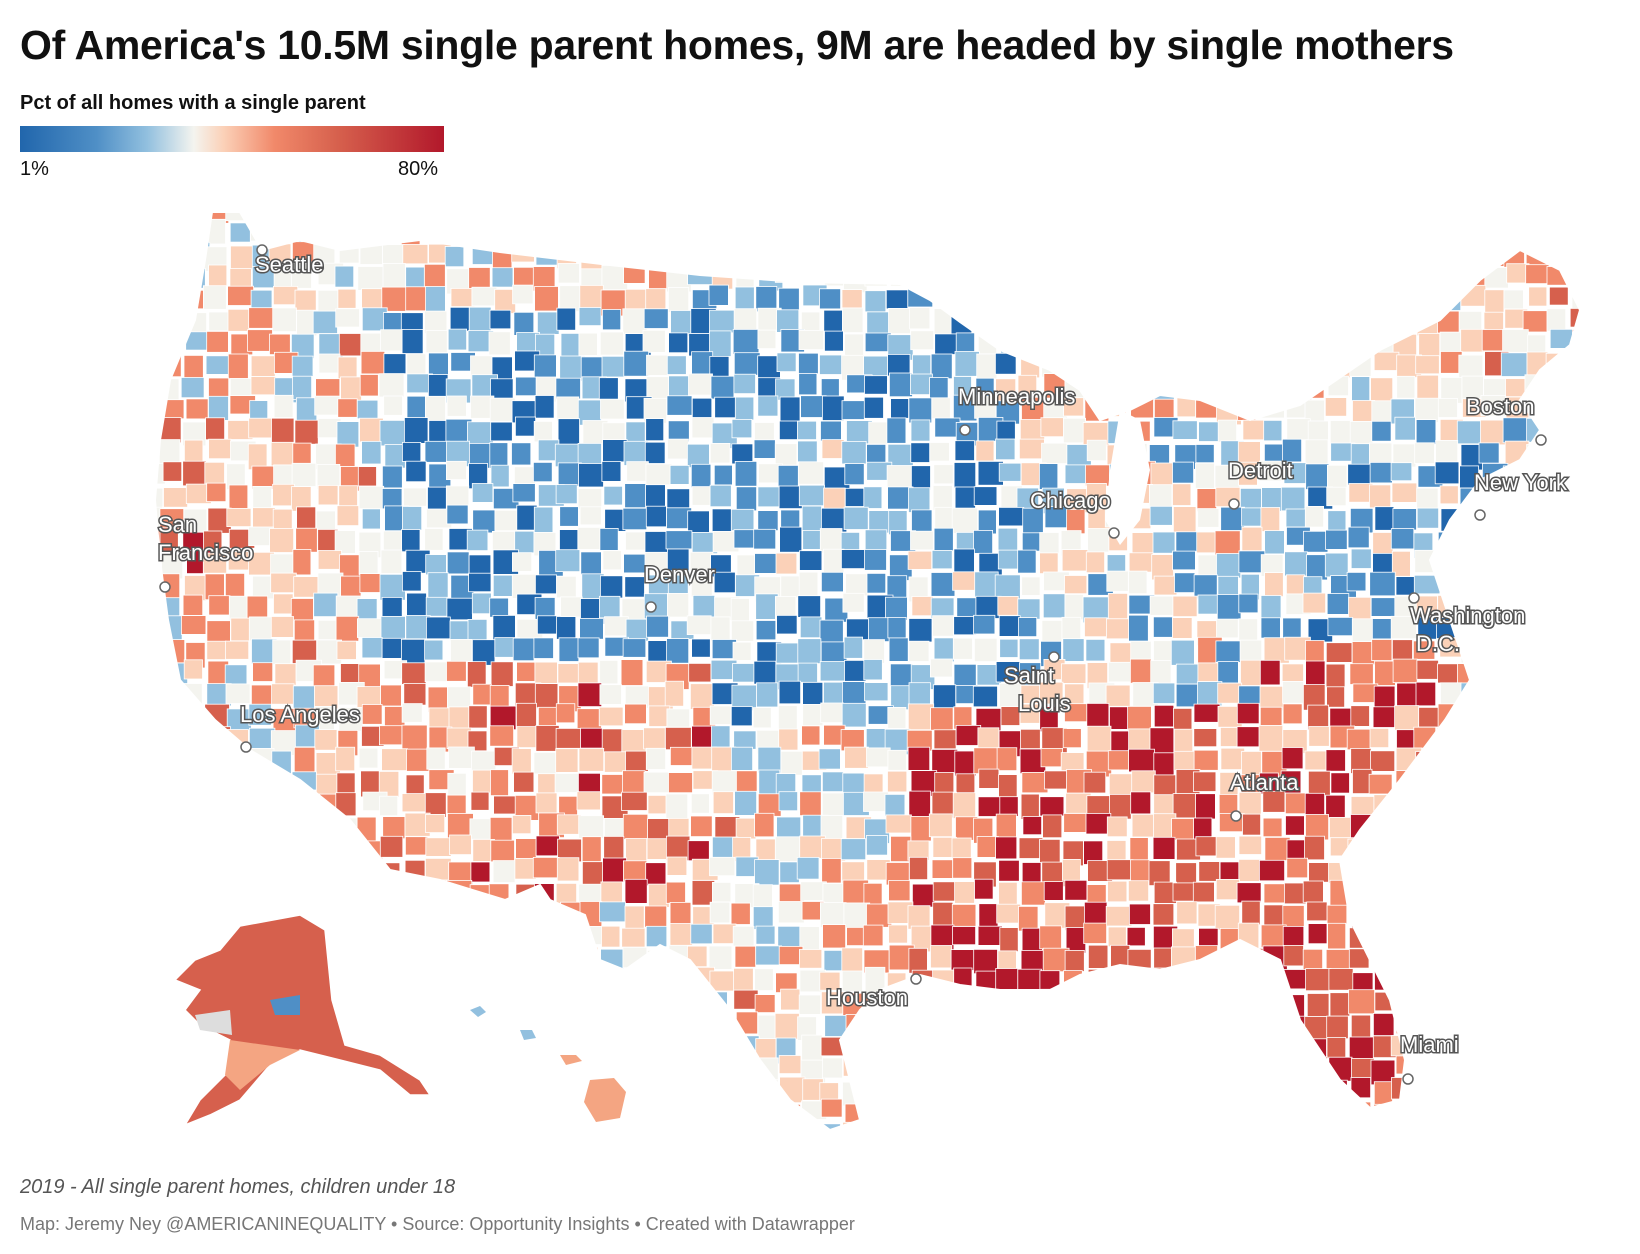 The width and height of the screenshot is (1640, 1254). I want to click on hawaii, so click(548, 1064).